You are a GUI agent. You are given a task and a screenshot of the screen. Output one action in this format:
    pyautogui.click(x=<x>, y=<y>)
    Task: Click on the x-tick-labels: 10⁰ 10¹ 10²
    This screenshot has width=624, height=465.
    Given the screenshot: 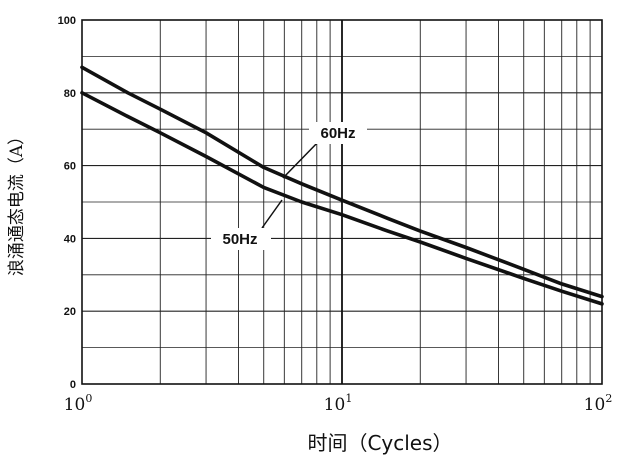 What is the action you would take?
    pyautogui.click(x=338, y=403)
    